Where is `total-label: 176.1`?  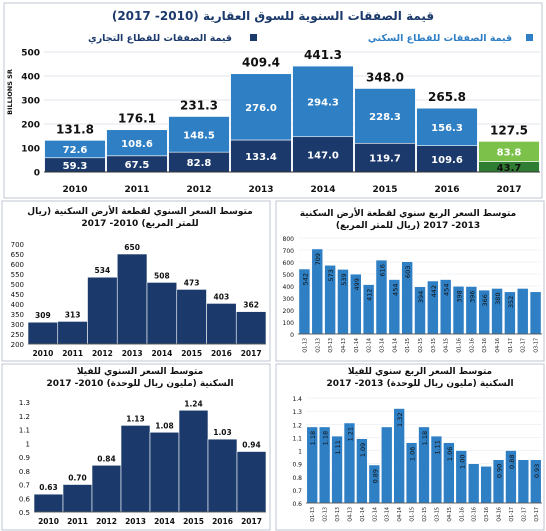 total-label: 176.1 is located at coordinates (137, 119).